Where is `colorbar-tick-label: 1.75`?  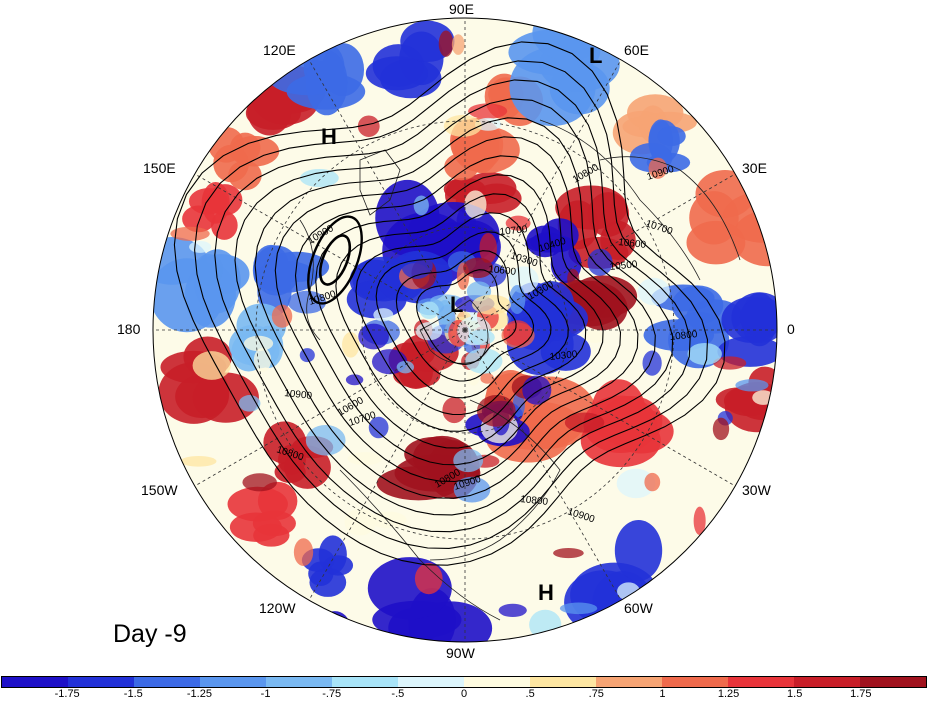 colorbar-tick-label: 1.75 is located at coordinates (861, 694).